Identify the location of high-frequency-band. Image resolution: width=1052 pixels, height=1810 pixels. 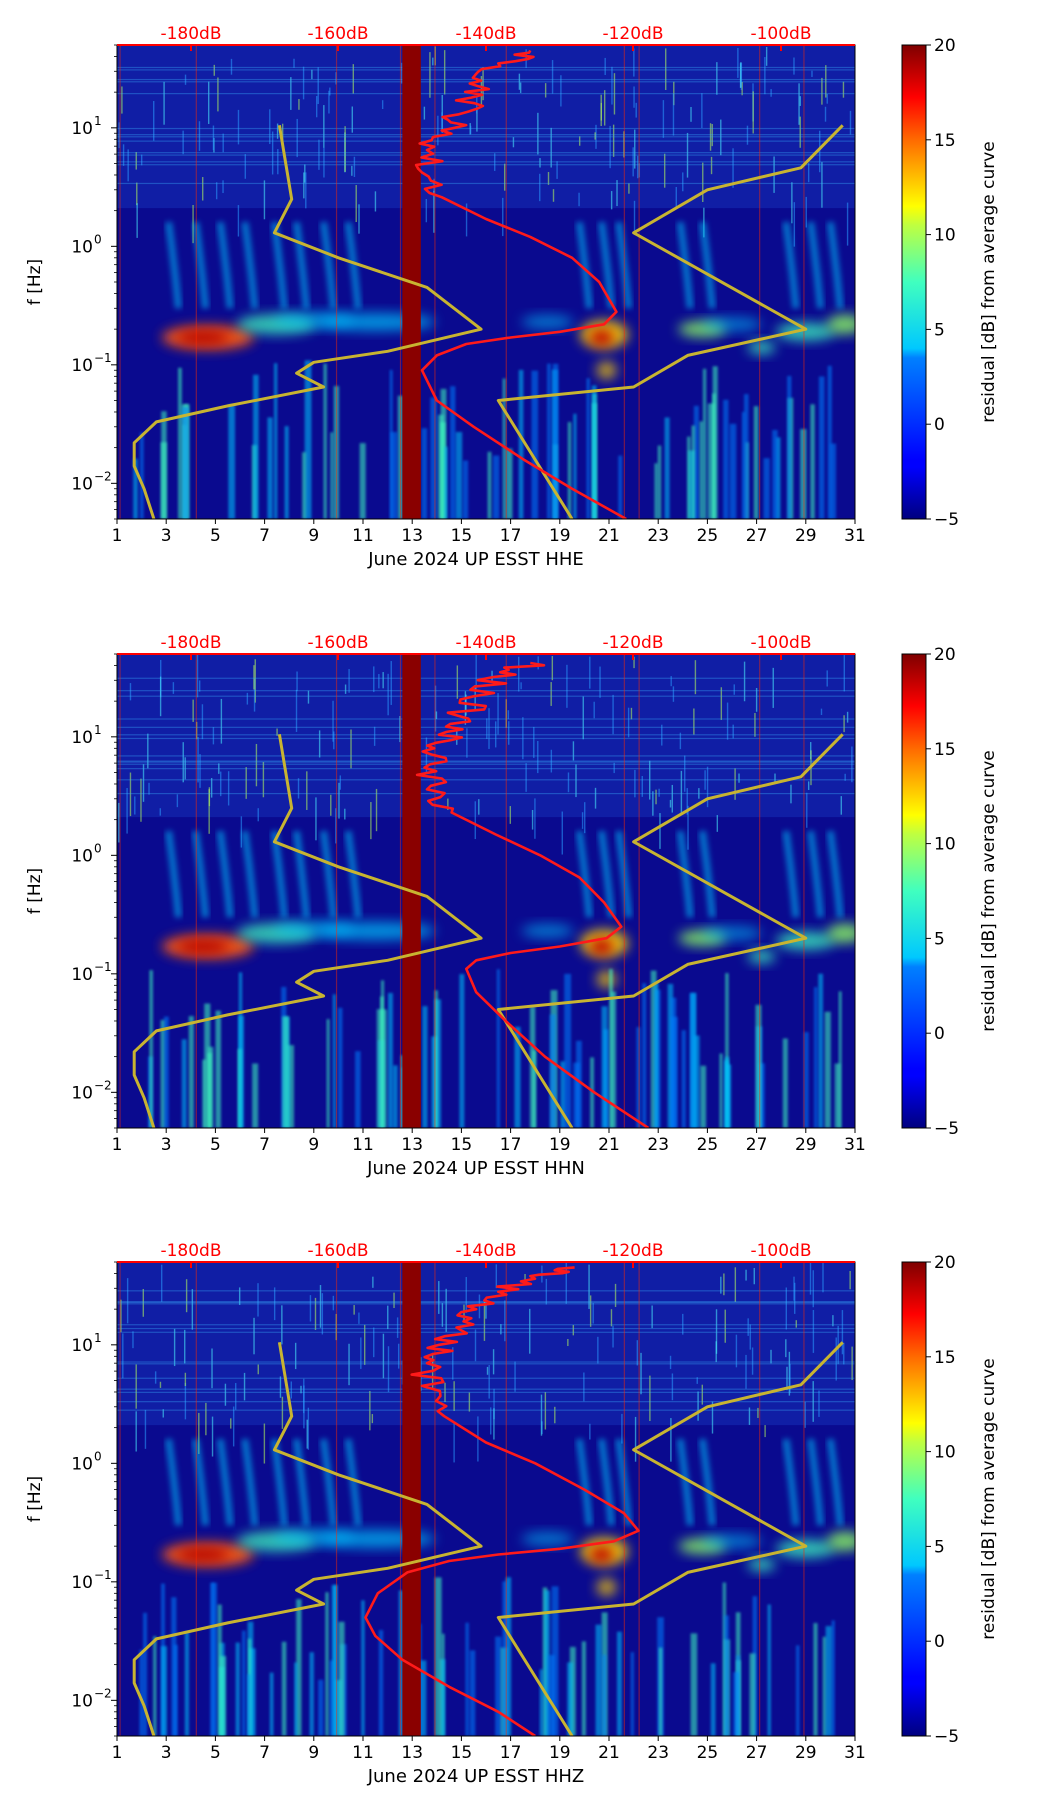
(486, 1344).